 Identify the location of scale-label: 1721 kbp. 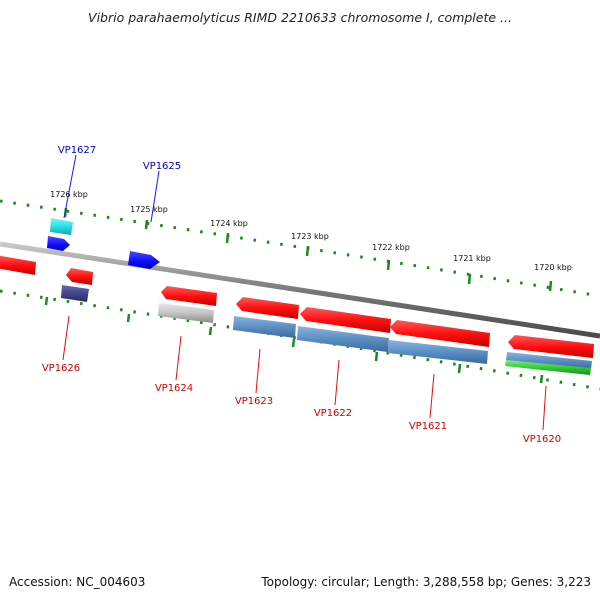
(472, 258).